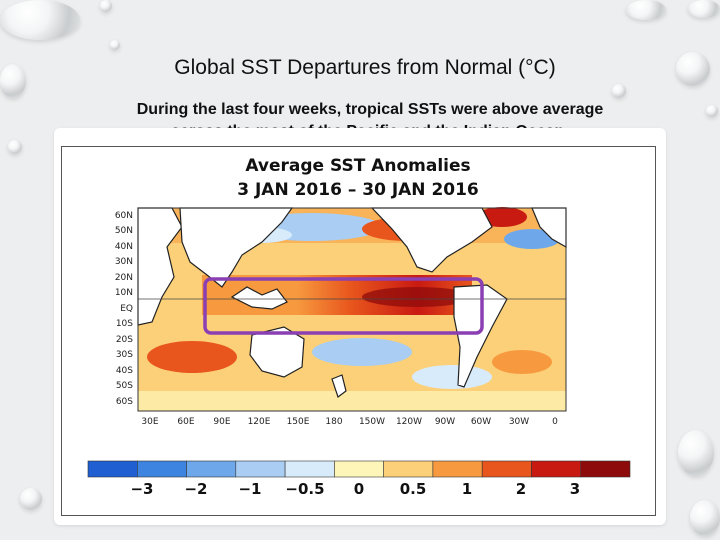  What do you see at coordinates (124, 293) in the screenshot?
I see `lat-label: 10N` at bounding box center [124, 293].